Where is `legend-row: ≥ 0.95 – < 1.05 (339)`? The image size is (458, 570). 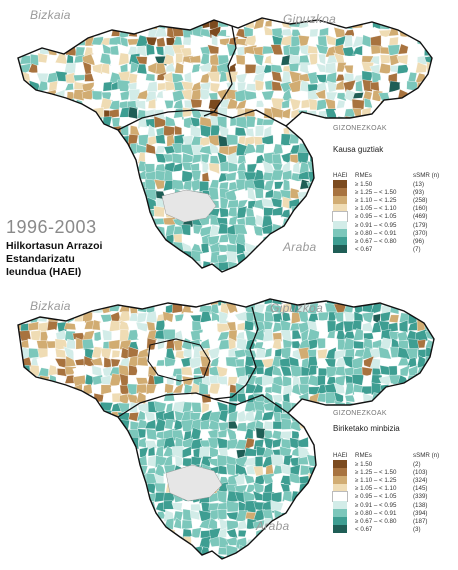 legend-row: ≥ 0.95 – < 1.05 (339) is located at coordinates (392, 497).